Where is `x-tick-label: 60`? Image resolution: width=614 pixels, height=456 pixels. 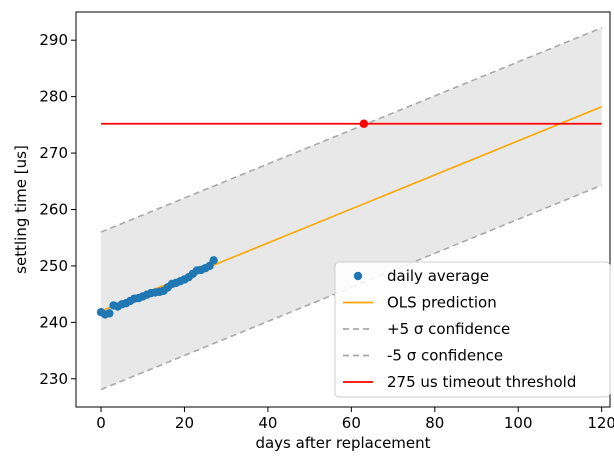
x-tick-label: 60 is located at coordinates (351, 423).